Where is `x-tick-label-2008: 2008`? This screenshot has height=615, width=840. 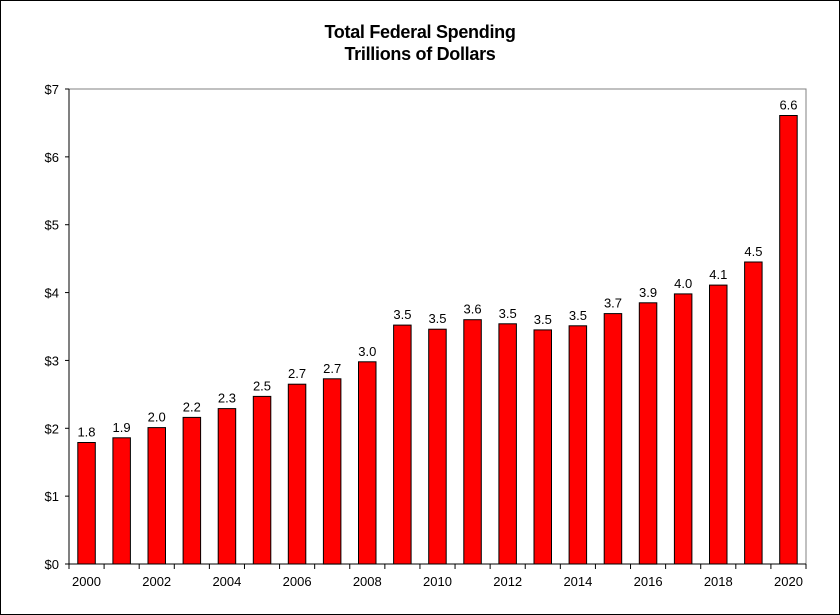
x-tick-label-2008: 2008 is located at coordinates (367, 581).